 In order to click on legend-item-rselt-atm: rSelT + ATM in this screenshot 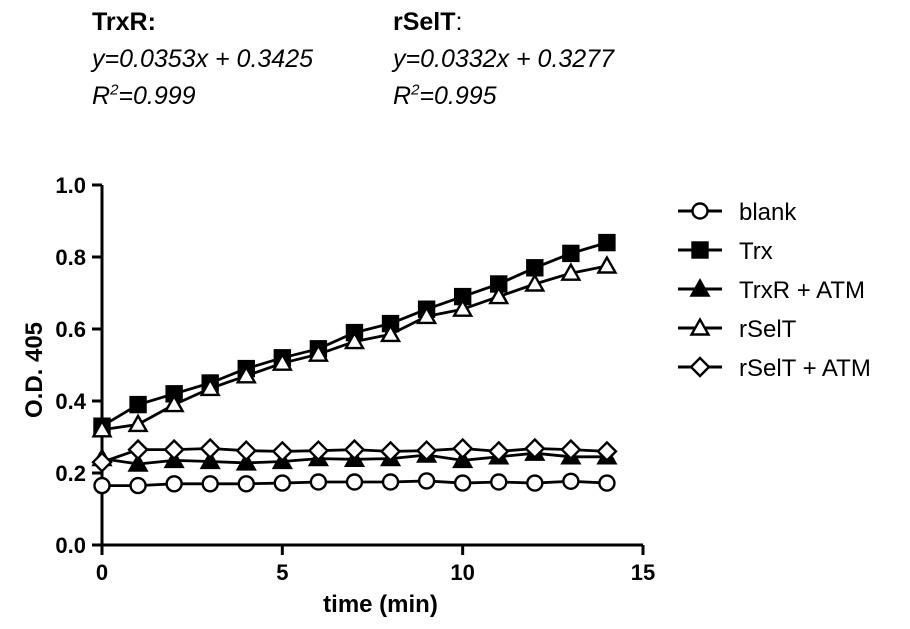, I will do `click(774, 368)`.